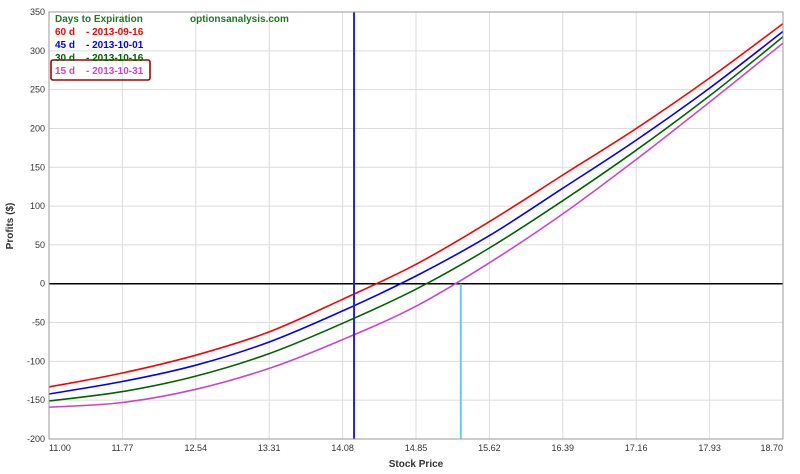  What do you see at coordinates (37, 12) in the screenshot?
I see `y-tick-label: 350` at bounding box center [37, 12].